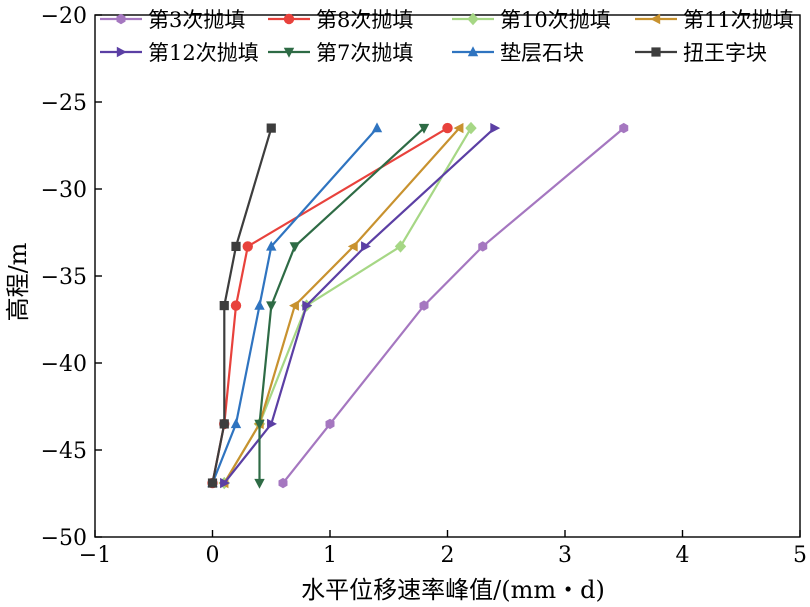 This screenshot has width=810, height=607. I want to click on legend-label: 第8次抛填, so click(364, 20).